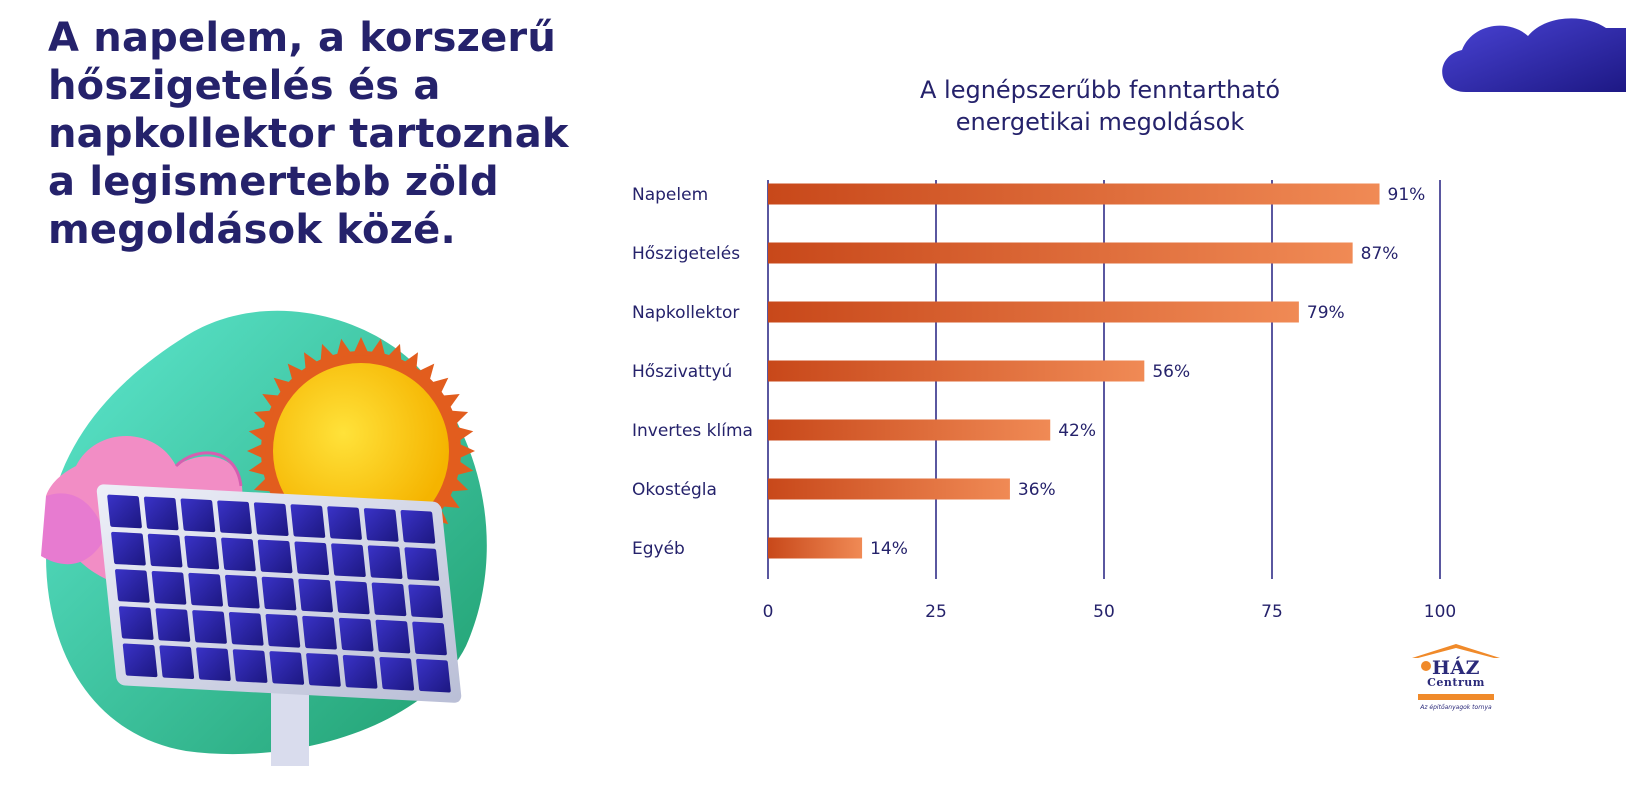 The width and height of the screenshot is (1626, 799). What do you see at coordinates (686, 254) in the screenshot?
I see `category-label: Hőszigetelés` at bounding box center [686, 254].